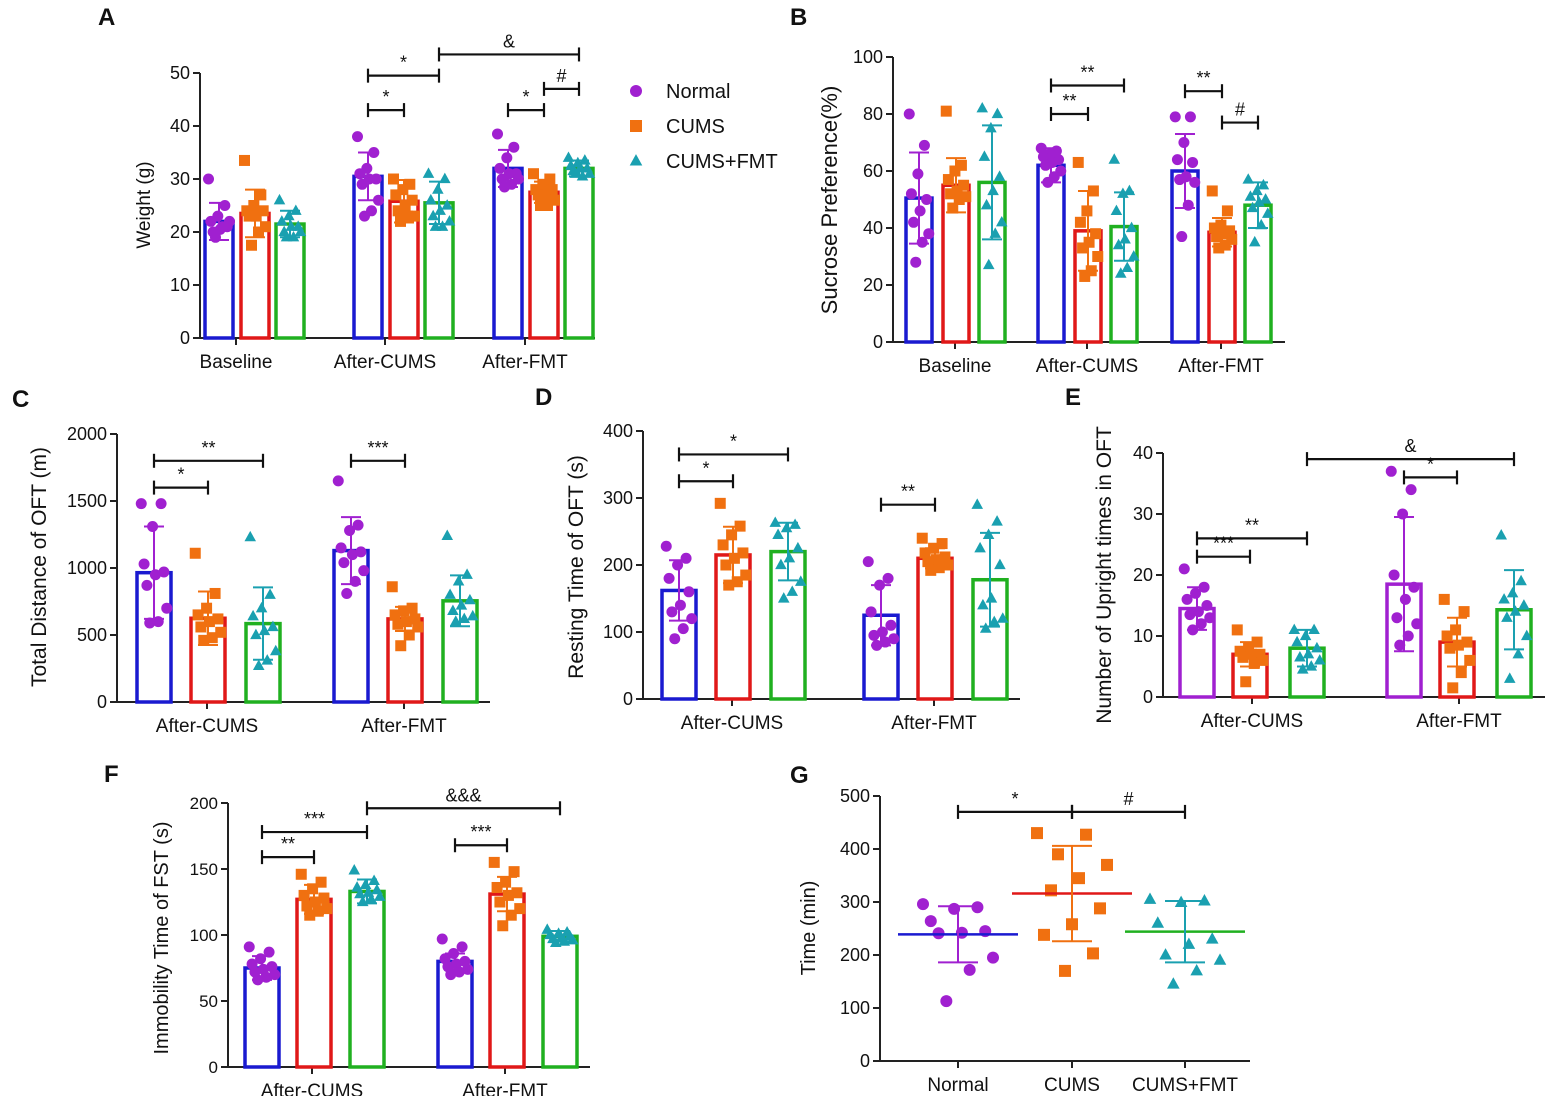  I want to click on panel-label: G, so click(799, 775).